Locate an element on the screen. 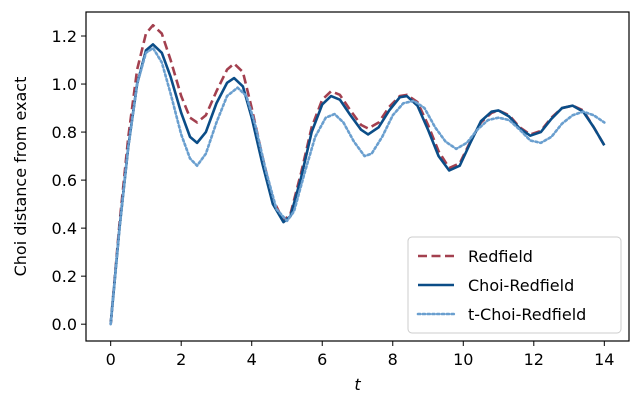 Image resolution: width=637 pixels, height=396 pixels. y-tick-label: 0.8 is located at coordinates (64, 132).